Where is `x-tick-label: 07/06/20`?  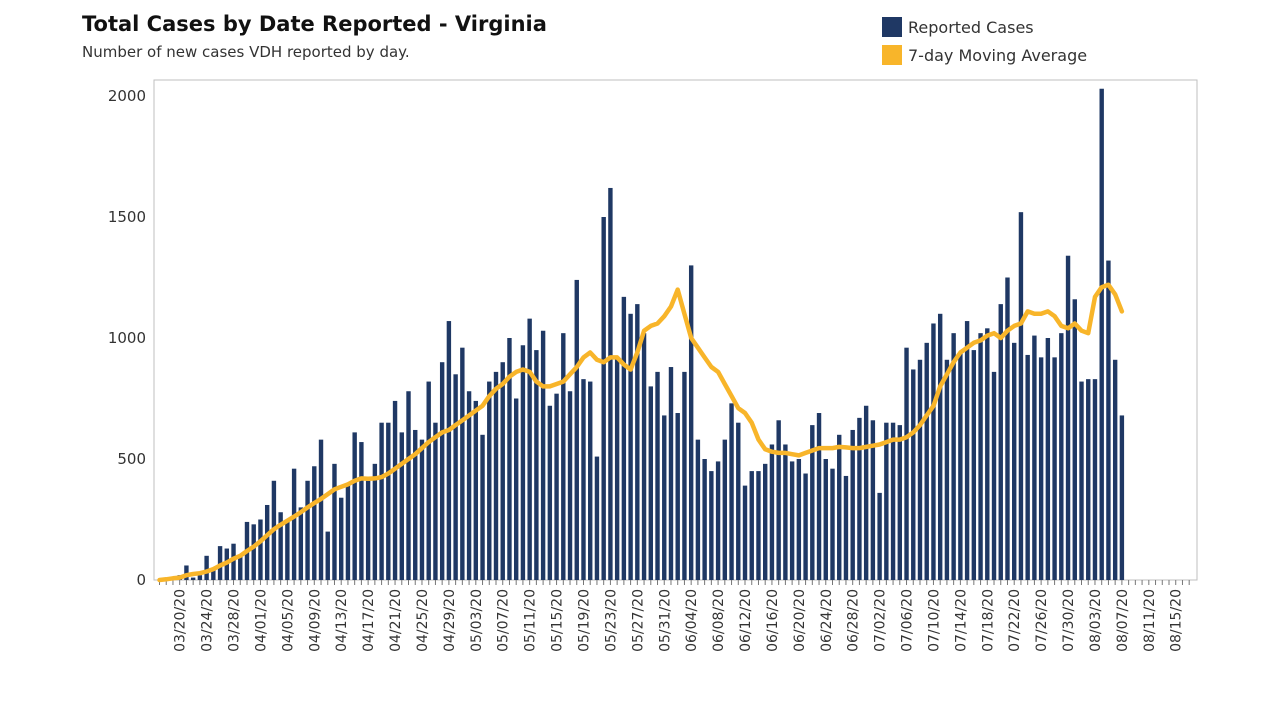 x-tick-label: 07/06/20 is located at coordinates (908, 620).